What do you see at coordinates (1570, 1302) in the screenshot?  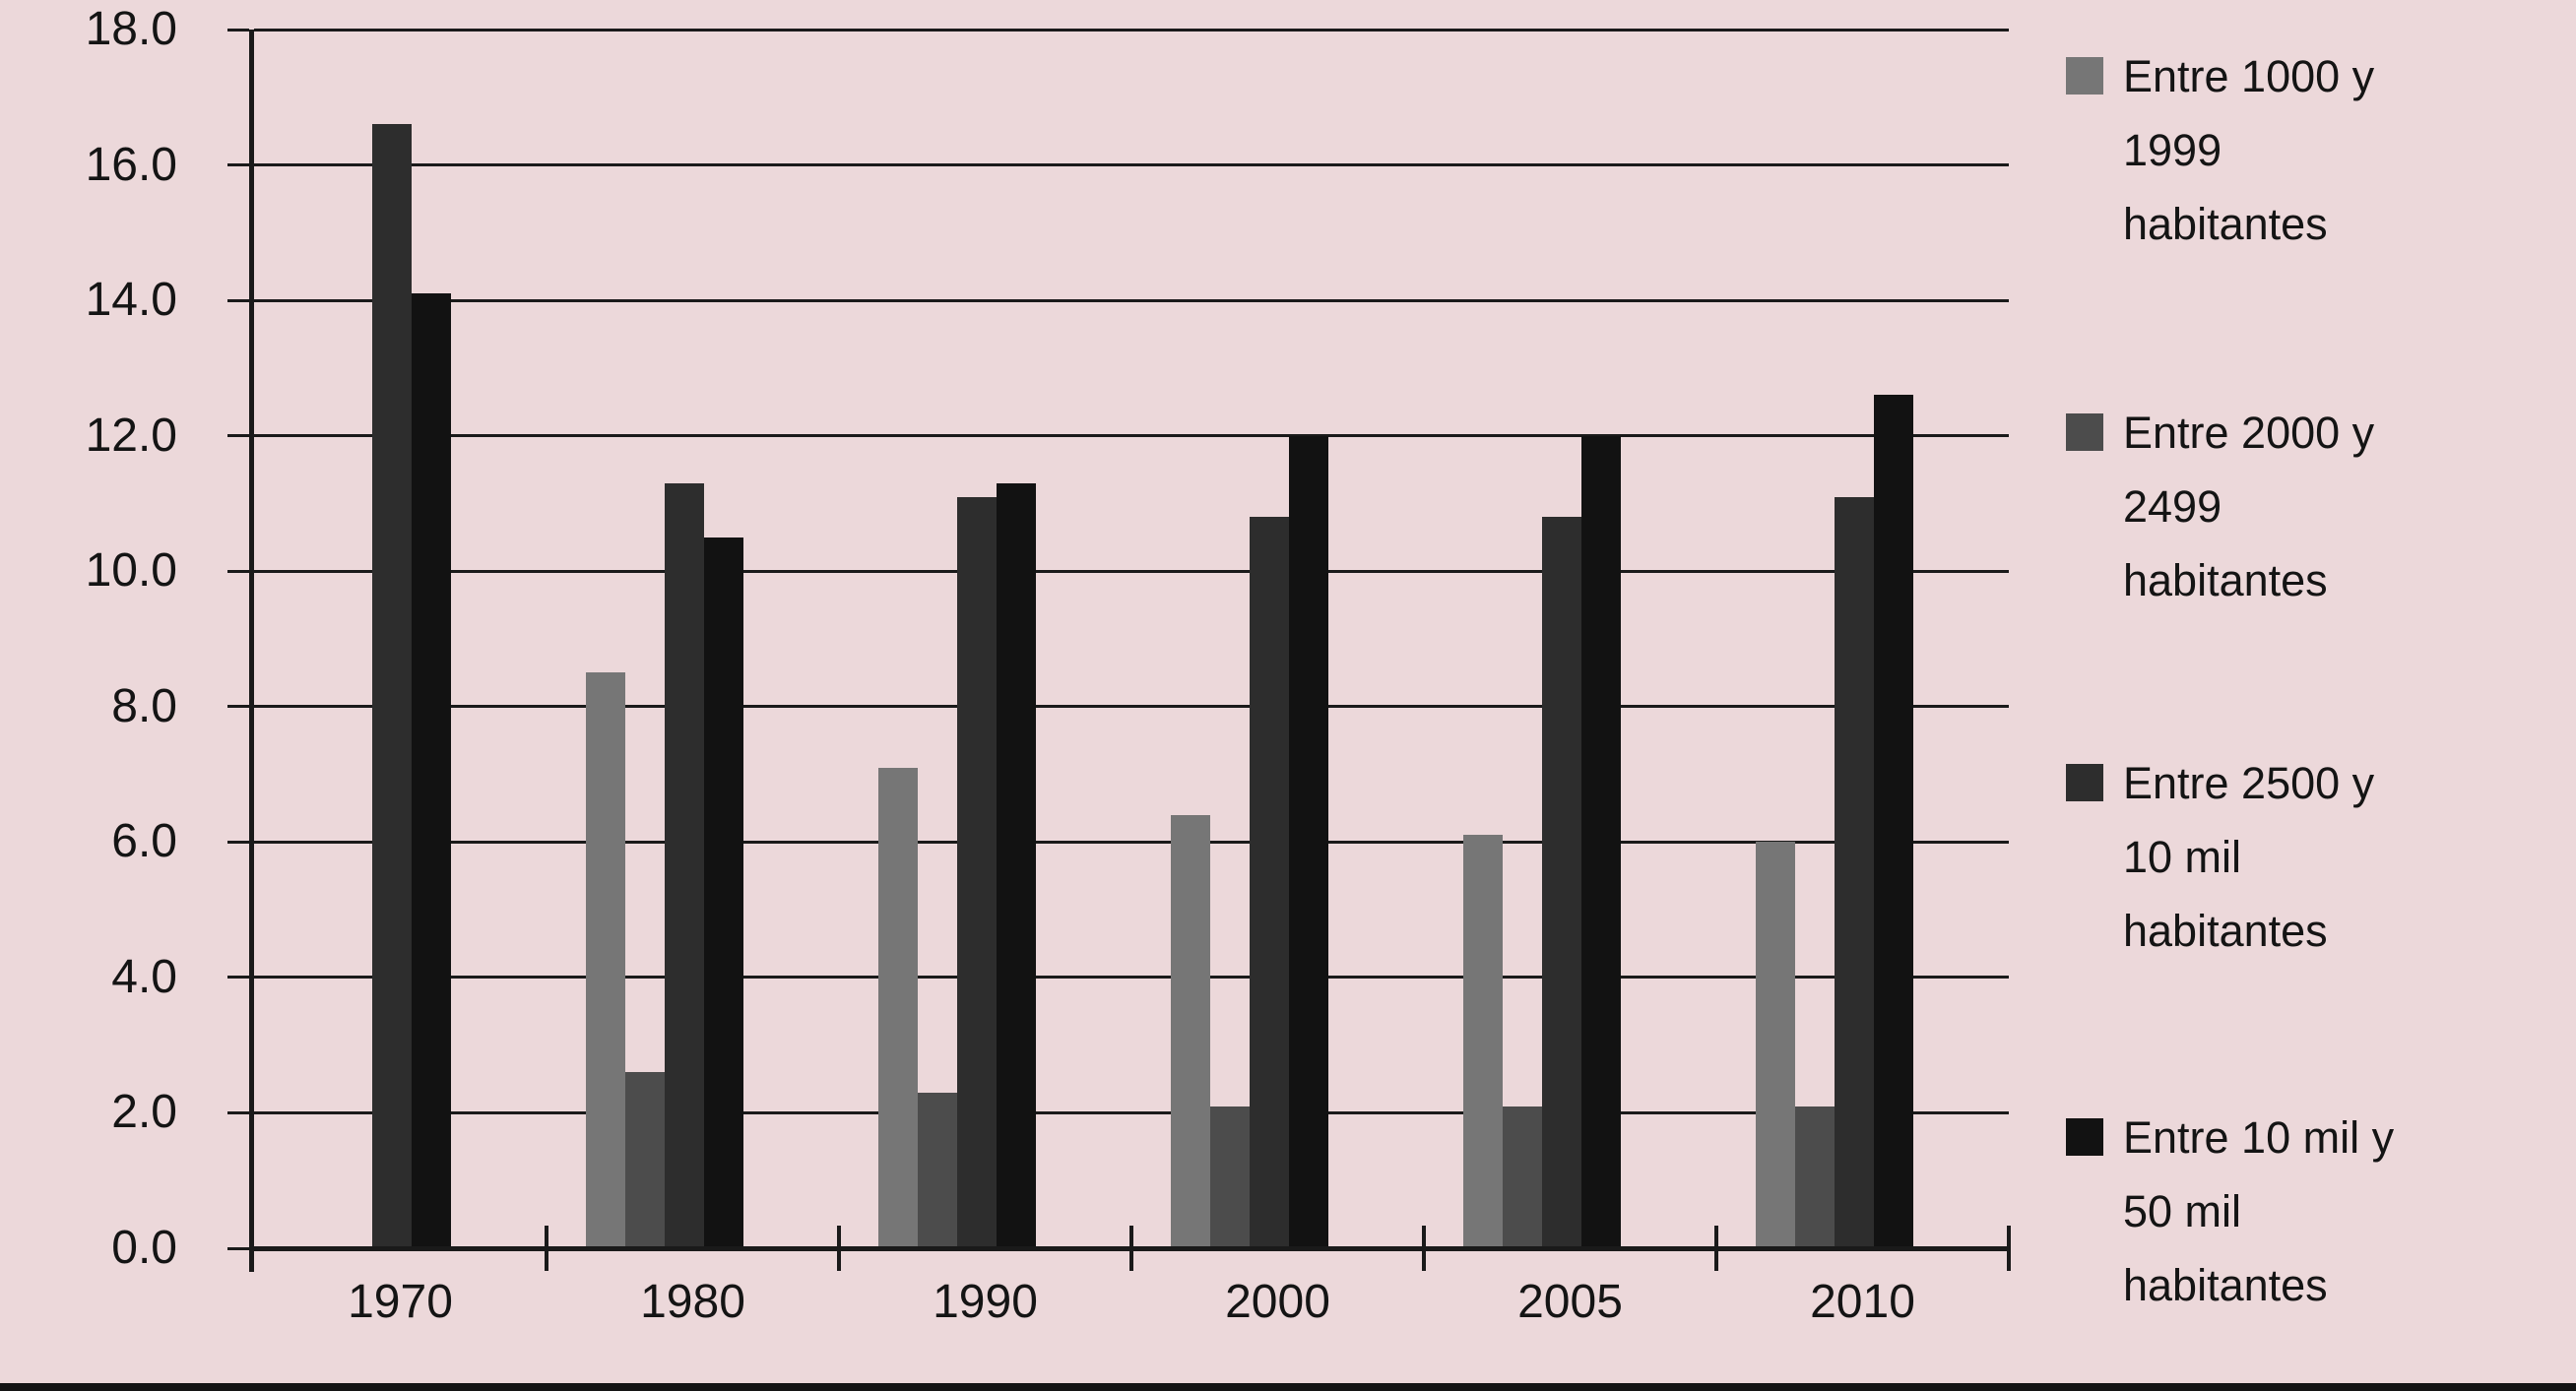 I see `x-axis-tick-label: 2005` at bounding box center [1570, 1302].